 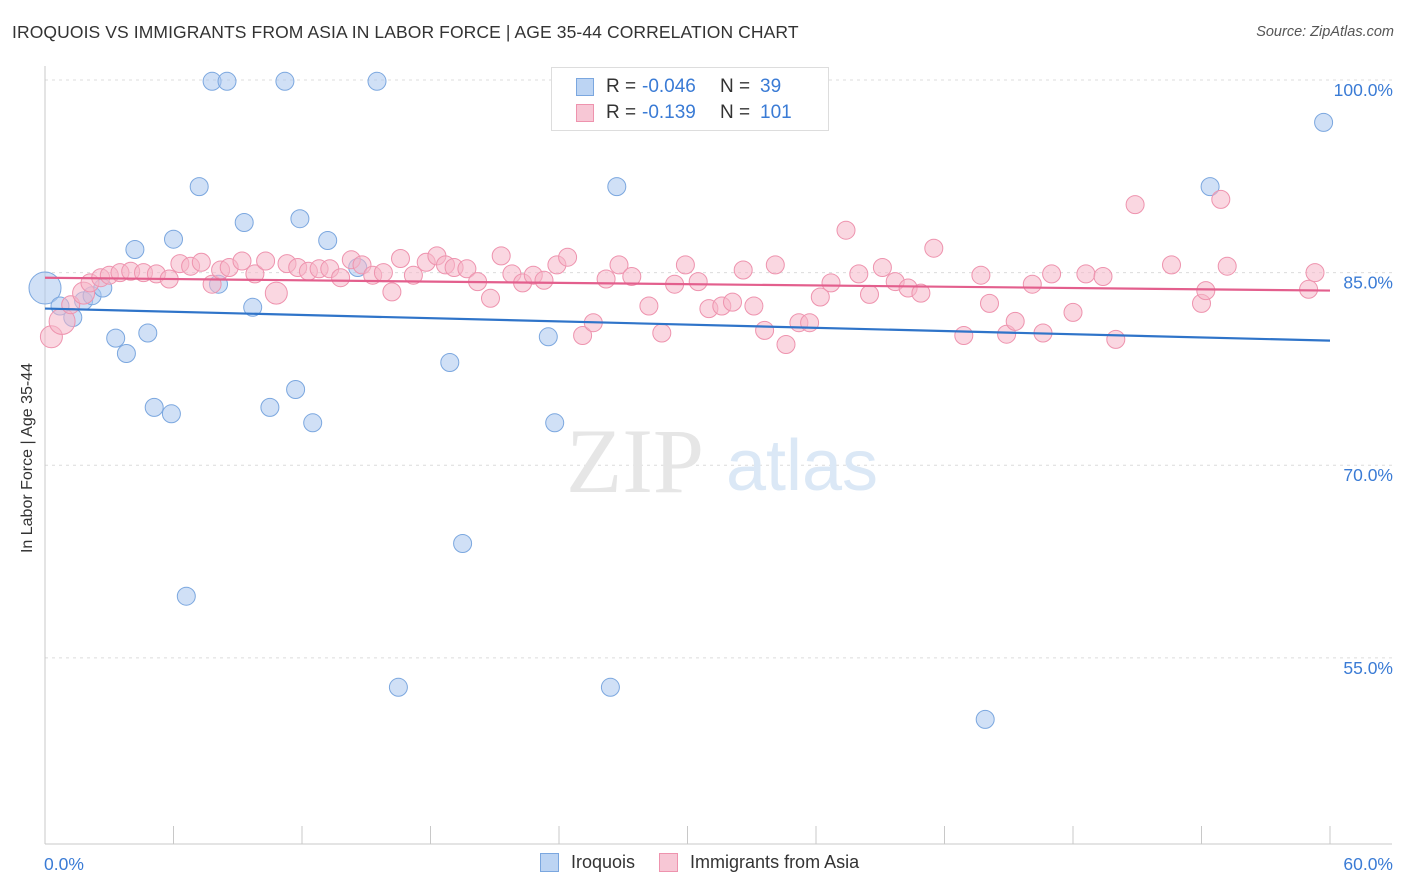 I want to click on legend-r-value: -0.046, so click(x=669, y=86).